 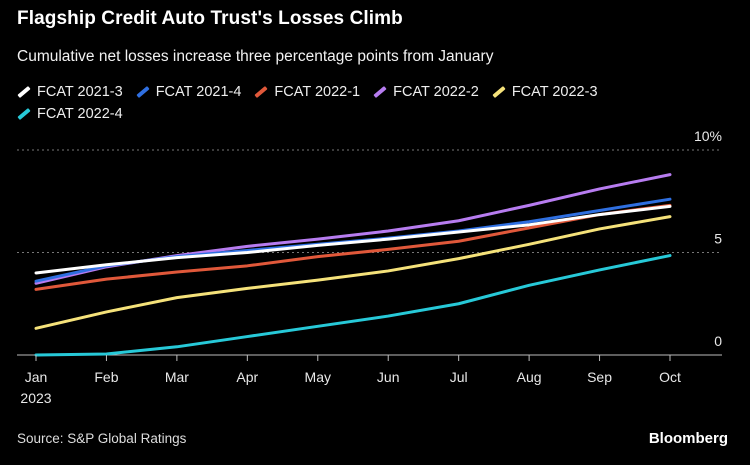 I want to click on bloomberg-logo: Bloomberg, so click(x=688, y=438).